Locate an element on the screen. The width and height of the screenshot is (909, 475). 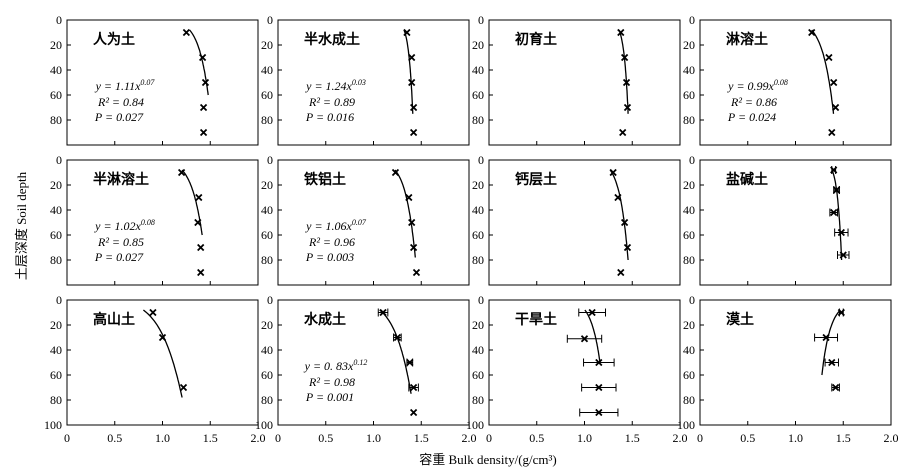
fit-p-value: P = 0.016 is located at coordinates (329, 117).